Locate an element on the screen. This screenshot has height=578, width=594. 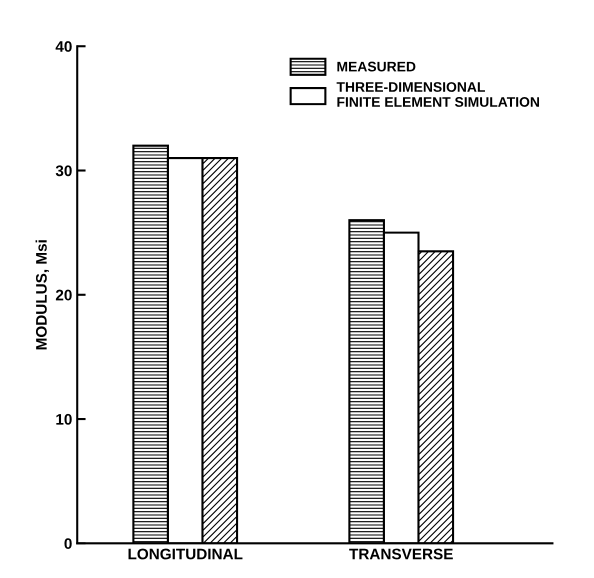
x-tick-label: TRANSVERSE is located at coordinates (401, 554).